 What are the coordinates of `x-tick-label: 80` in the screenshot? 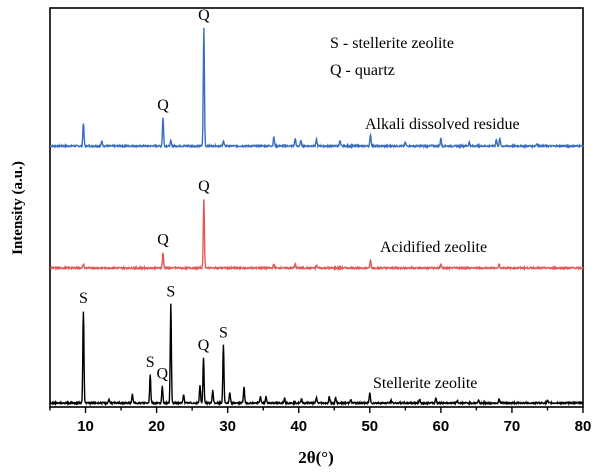 It's located at (583, 426).